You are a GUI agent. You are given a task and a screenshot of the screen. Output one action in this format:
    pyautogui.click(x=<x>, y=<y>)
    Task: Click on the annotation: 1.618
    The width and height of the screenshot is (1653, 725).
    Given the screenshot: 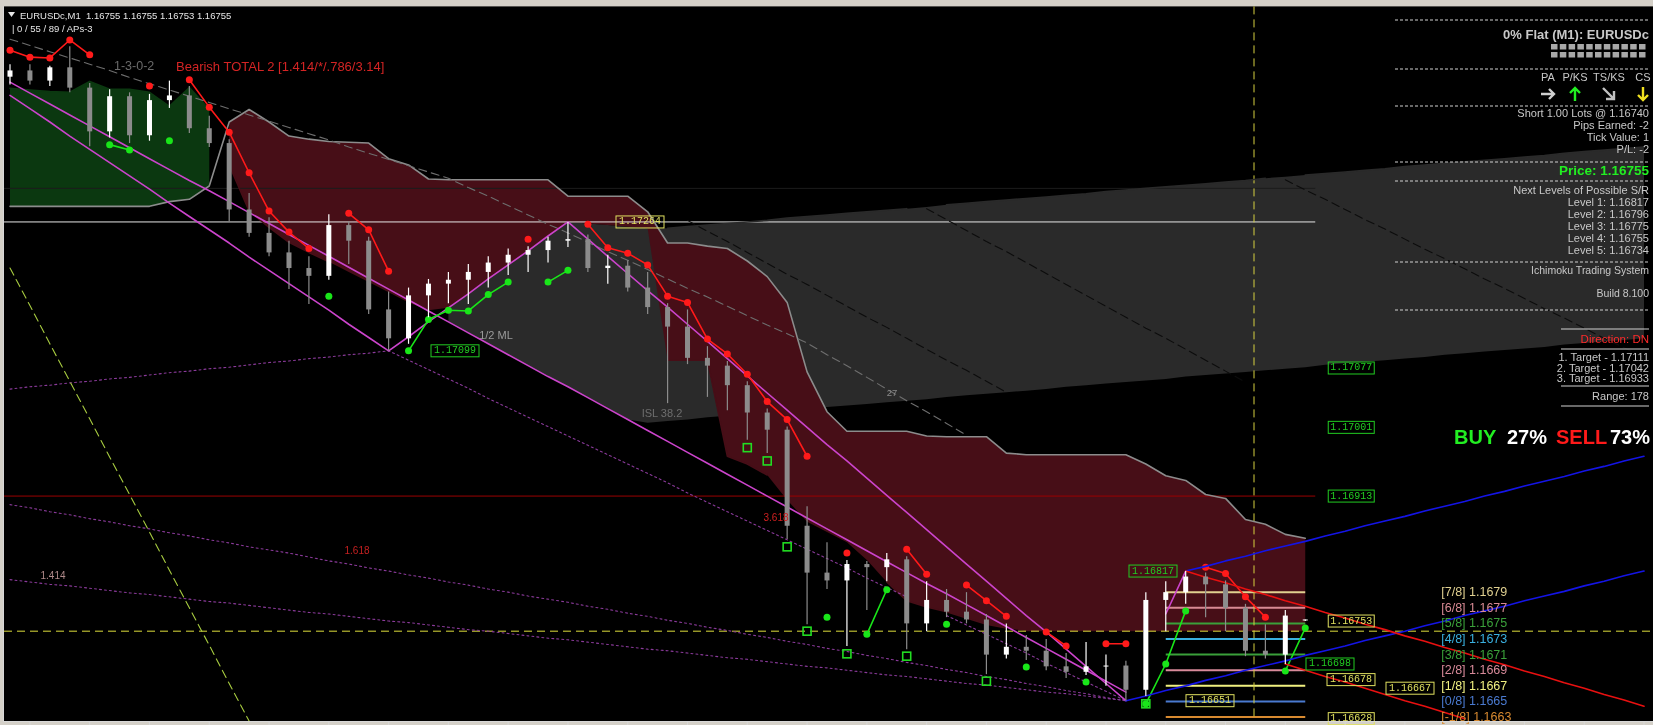 What is the action you would take?
    pyautogui.click(x=357, y=550)
    